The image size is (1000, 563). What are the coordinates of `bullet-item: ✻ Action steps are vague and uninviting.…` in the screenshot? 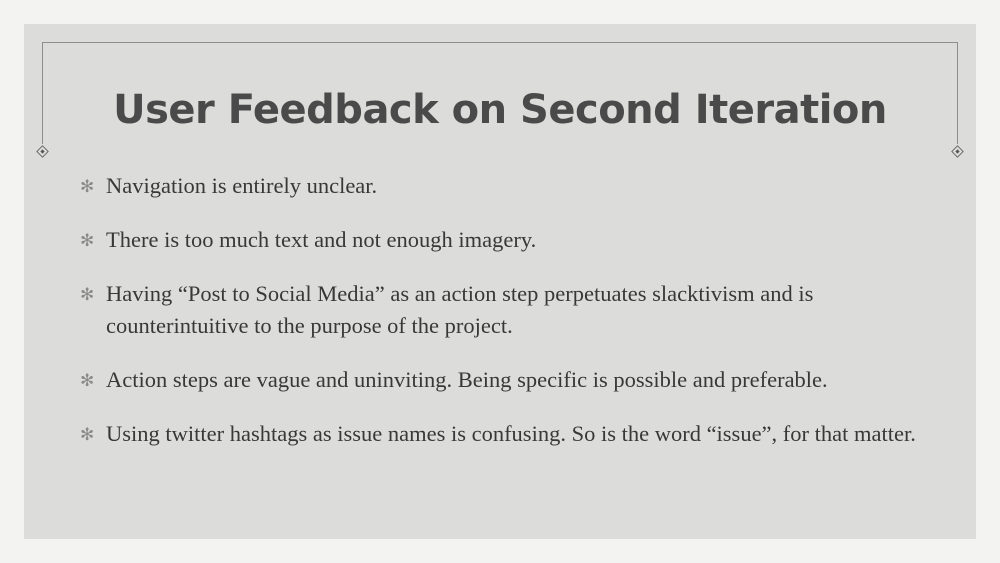 It's located at (510, 380).